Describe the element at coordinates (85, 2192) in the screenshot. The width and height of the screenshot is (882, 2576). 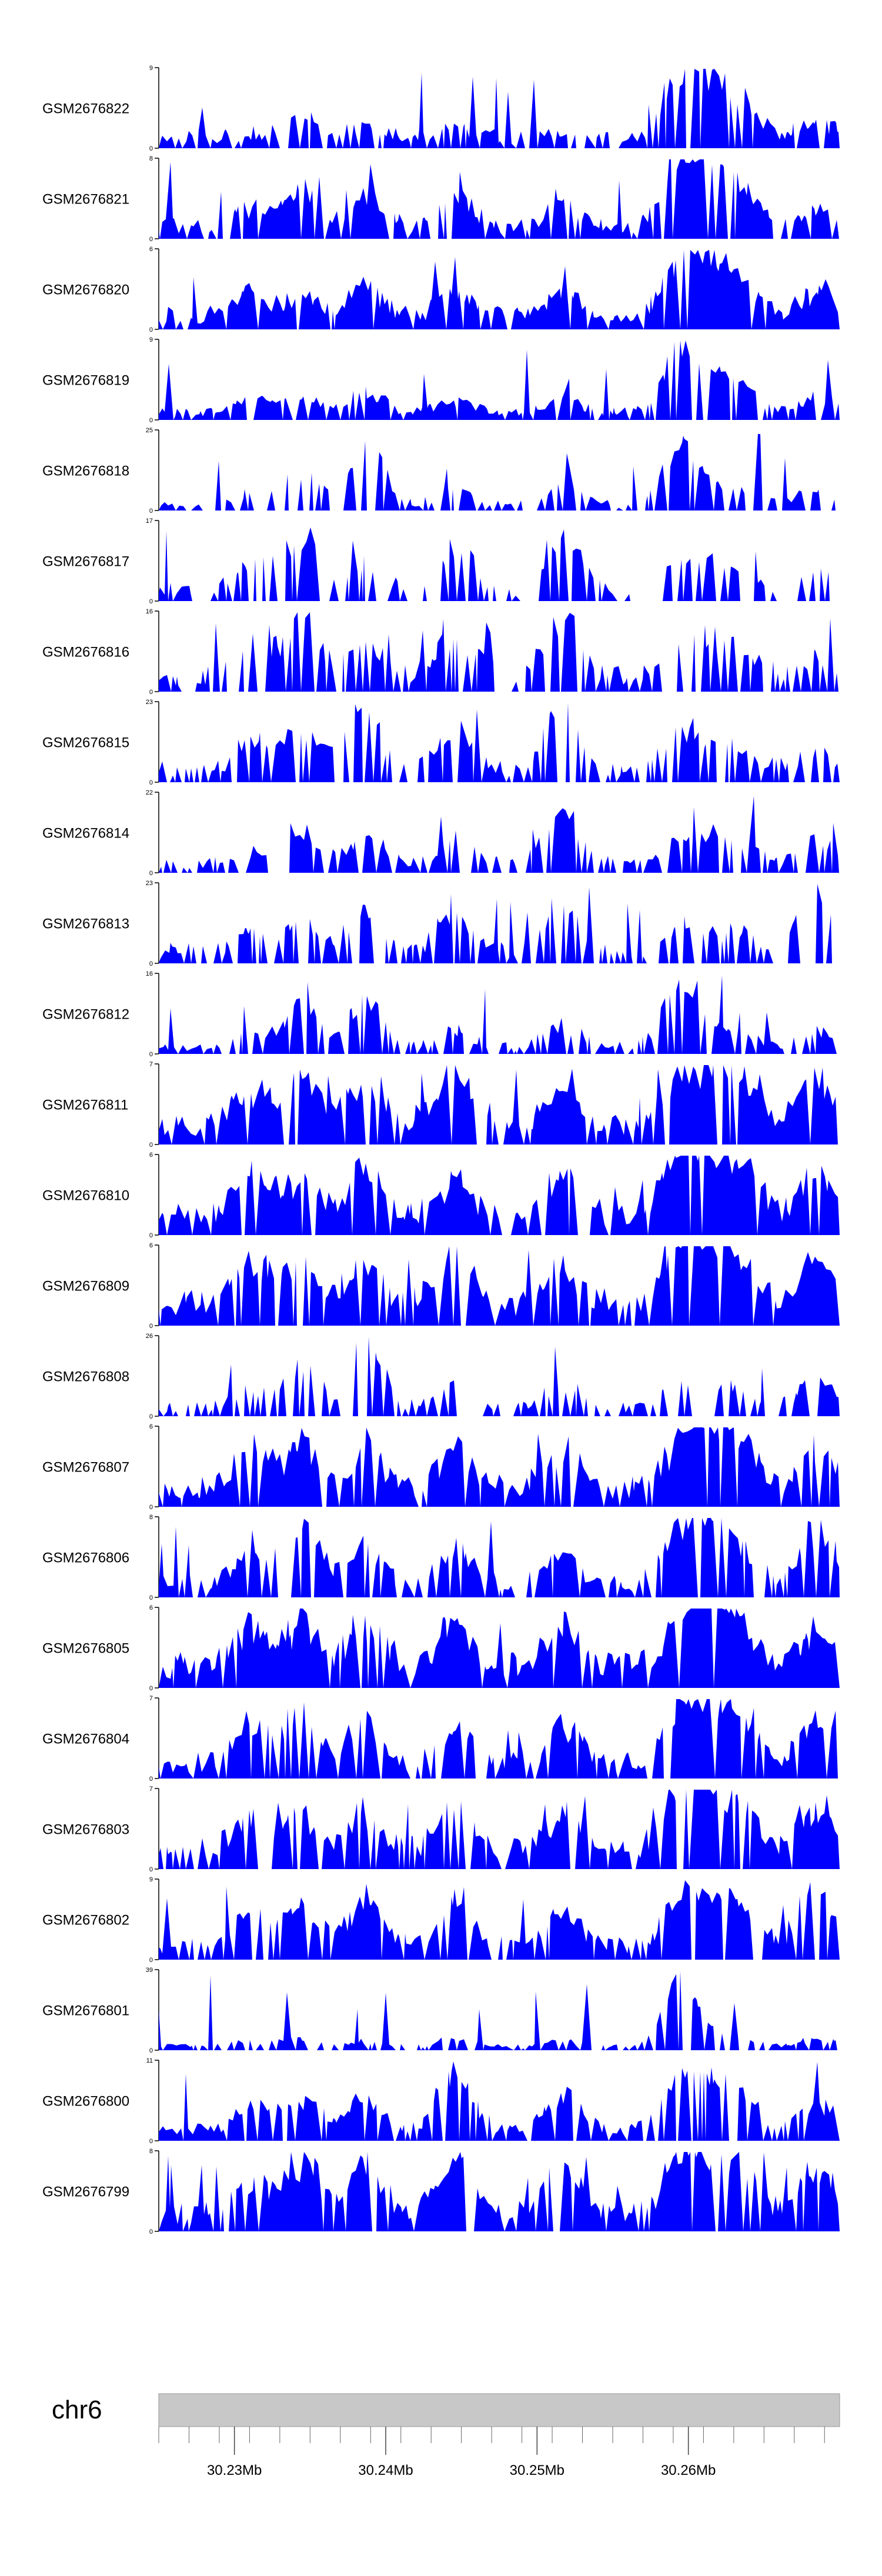
I see `track-label: GSM2676799` at that location.